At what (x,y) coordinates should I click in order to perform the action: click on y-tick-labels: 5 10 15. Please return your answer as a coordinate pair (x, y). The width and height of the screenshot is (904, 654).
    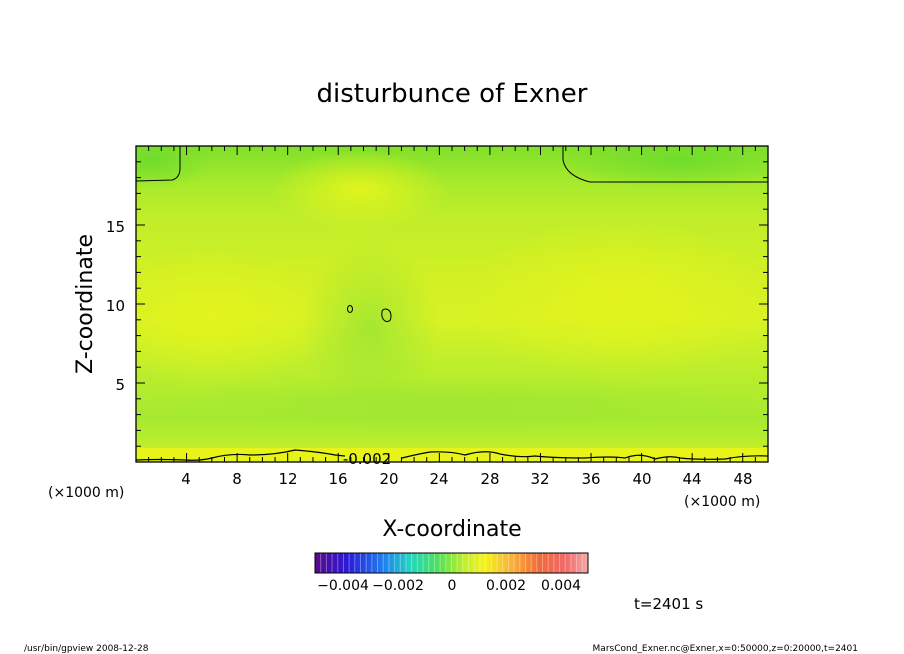
    Looking at the image, I should click on (115, 306).